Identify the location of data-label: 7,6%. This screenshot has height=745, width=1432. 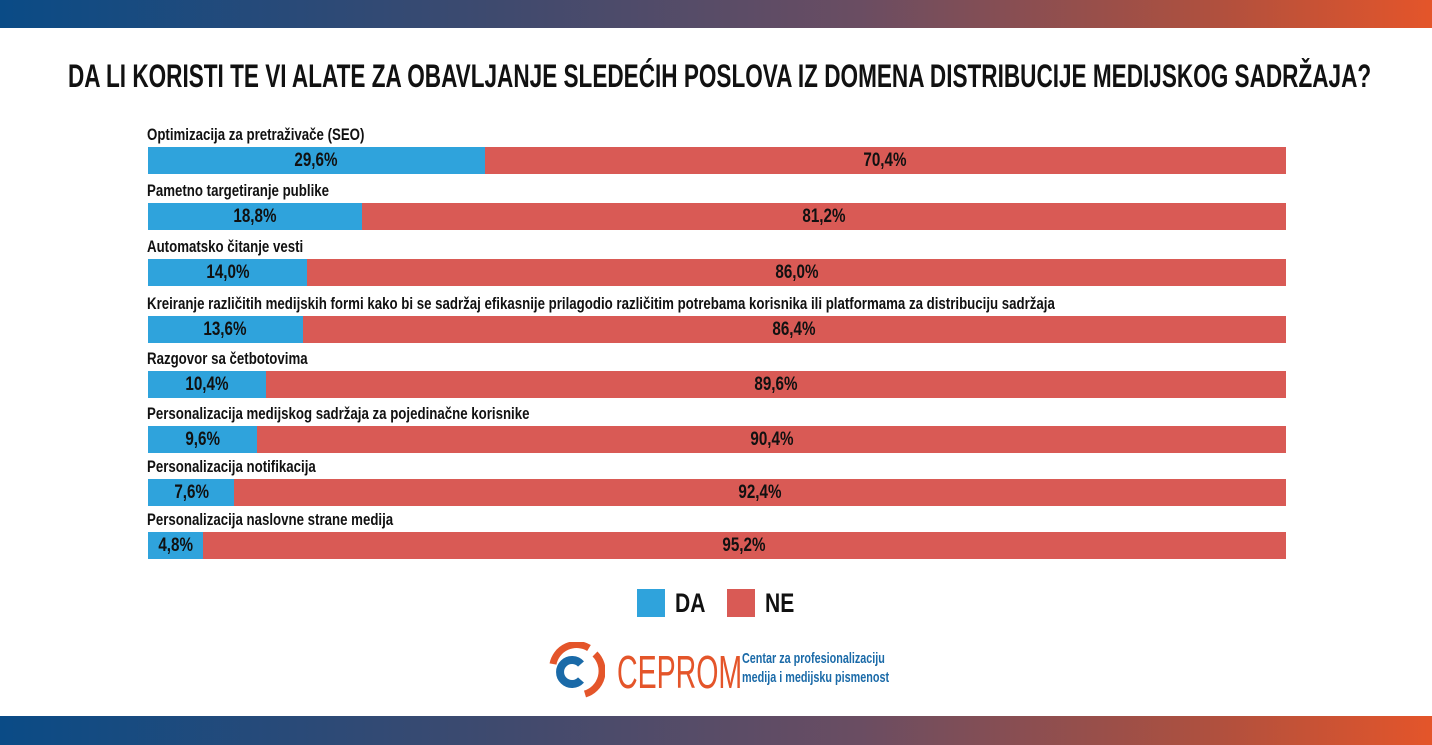
(191, 492).